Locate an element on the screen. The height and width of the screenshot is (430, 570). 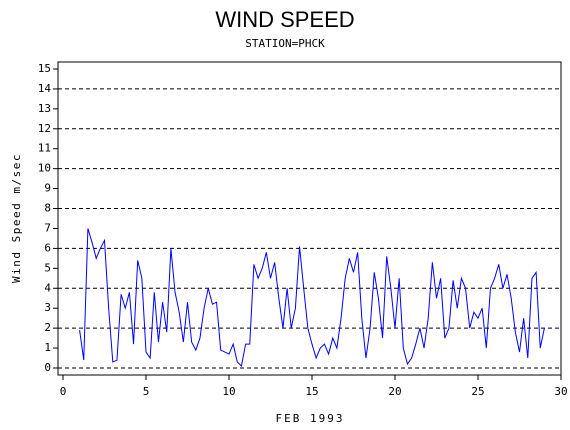
y-tick-label: 15 is located at coordinates (44, 68).